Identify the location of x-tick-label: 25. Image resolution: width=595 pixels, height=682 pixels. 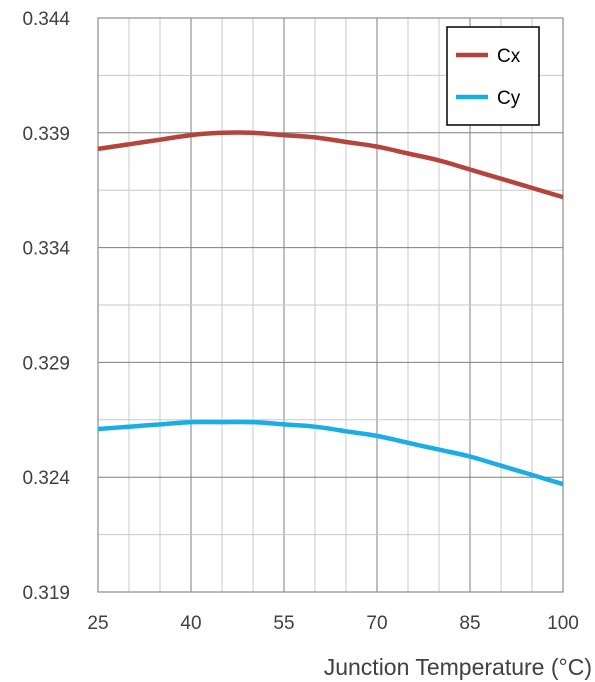
(97, 623).